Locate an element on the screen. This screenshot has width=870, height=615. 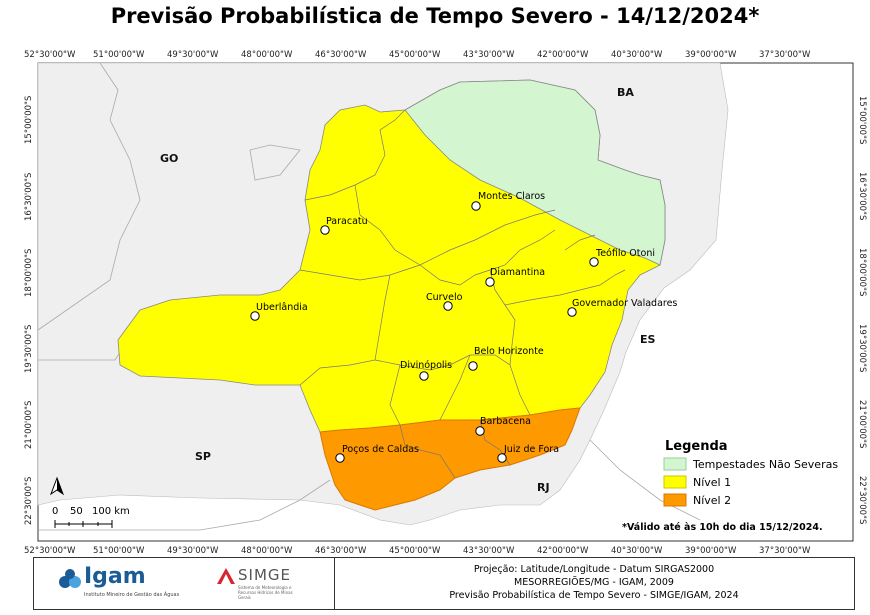
city-label: Paracatu is located at coordinates (347, 221).